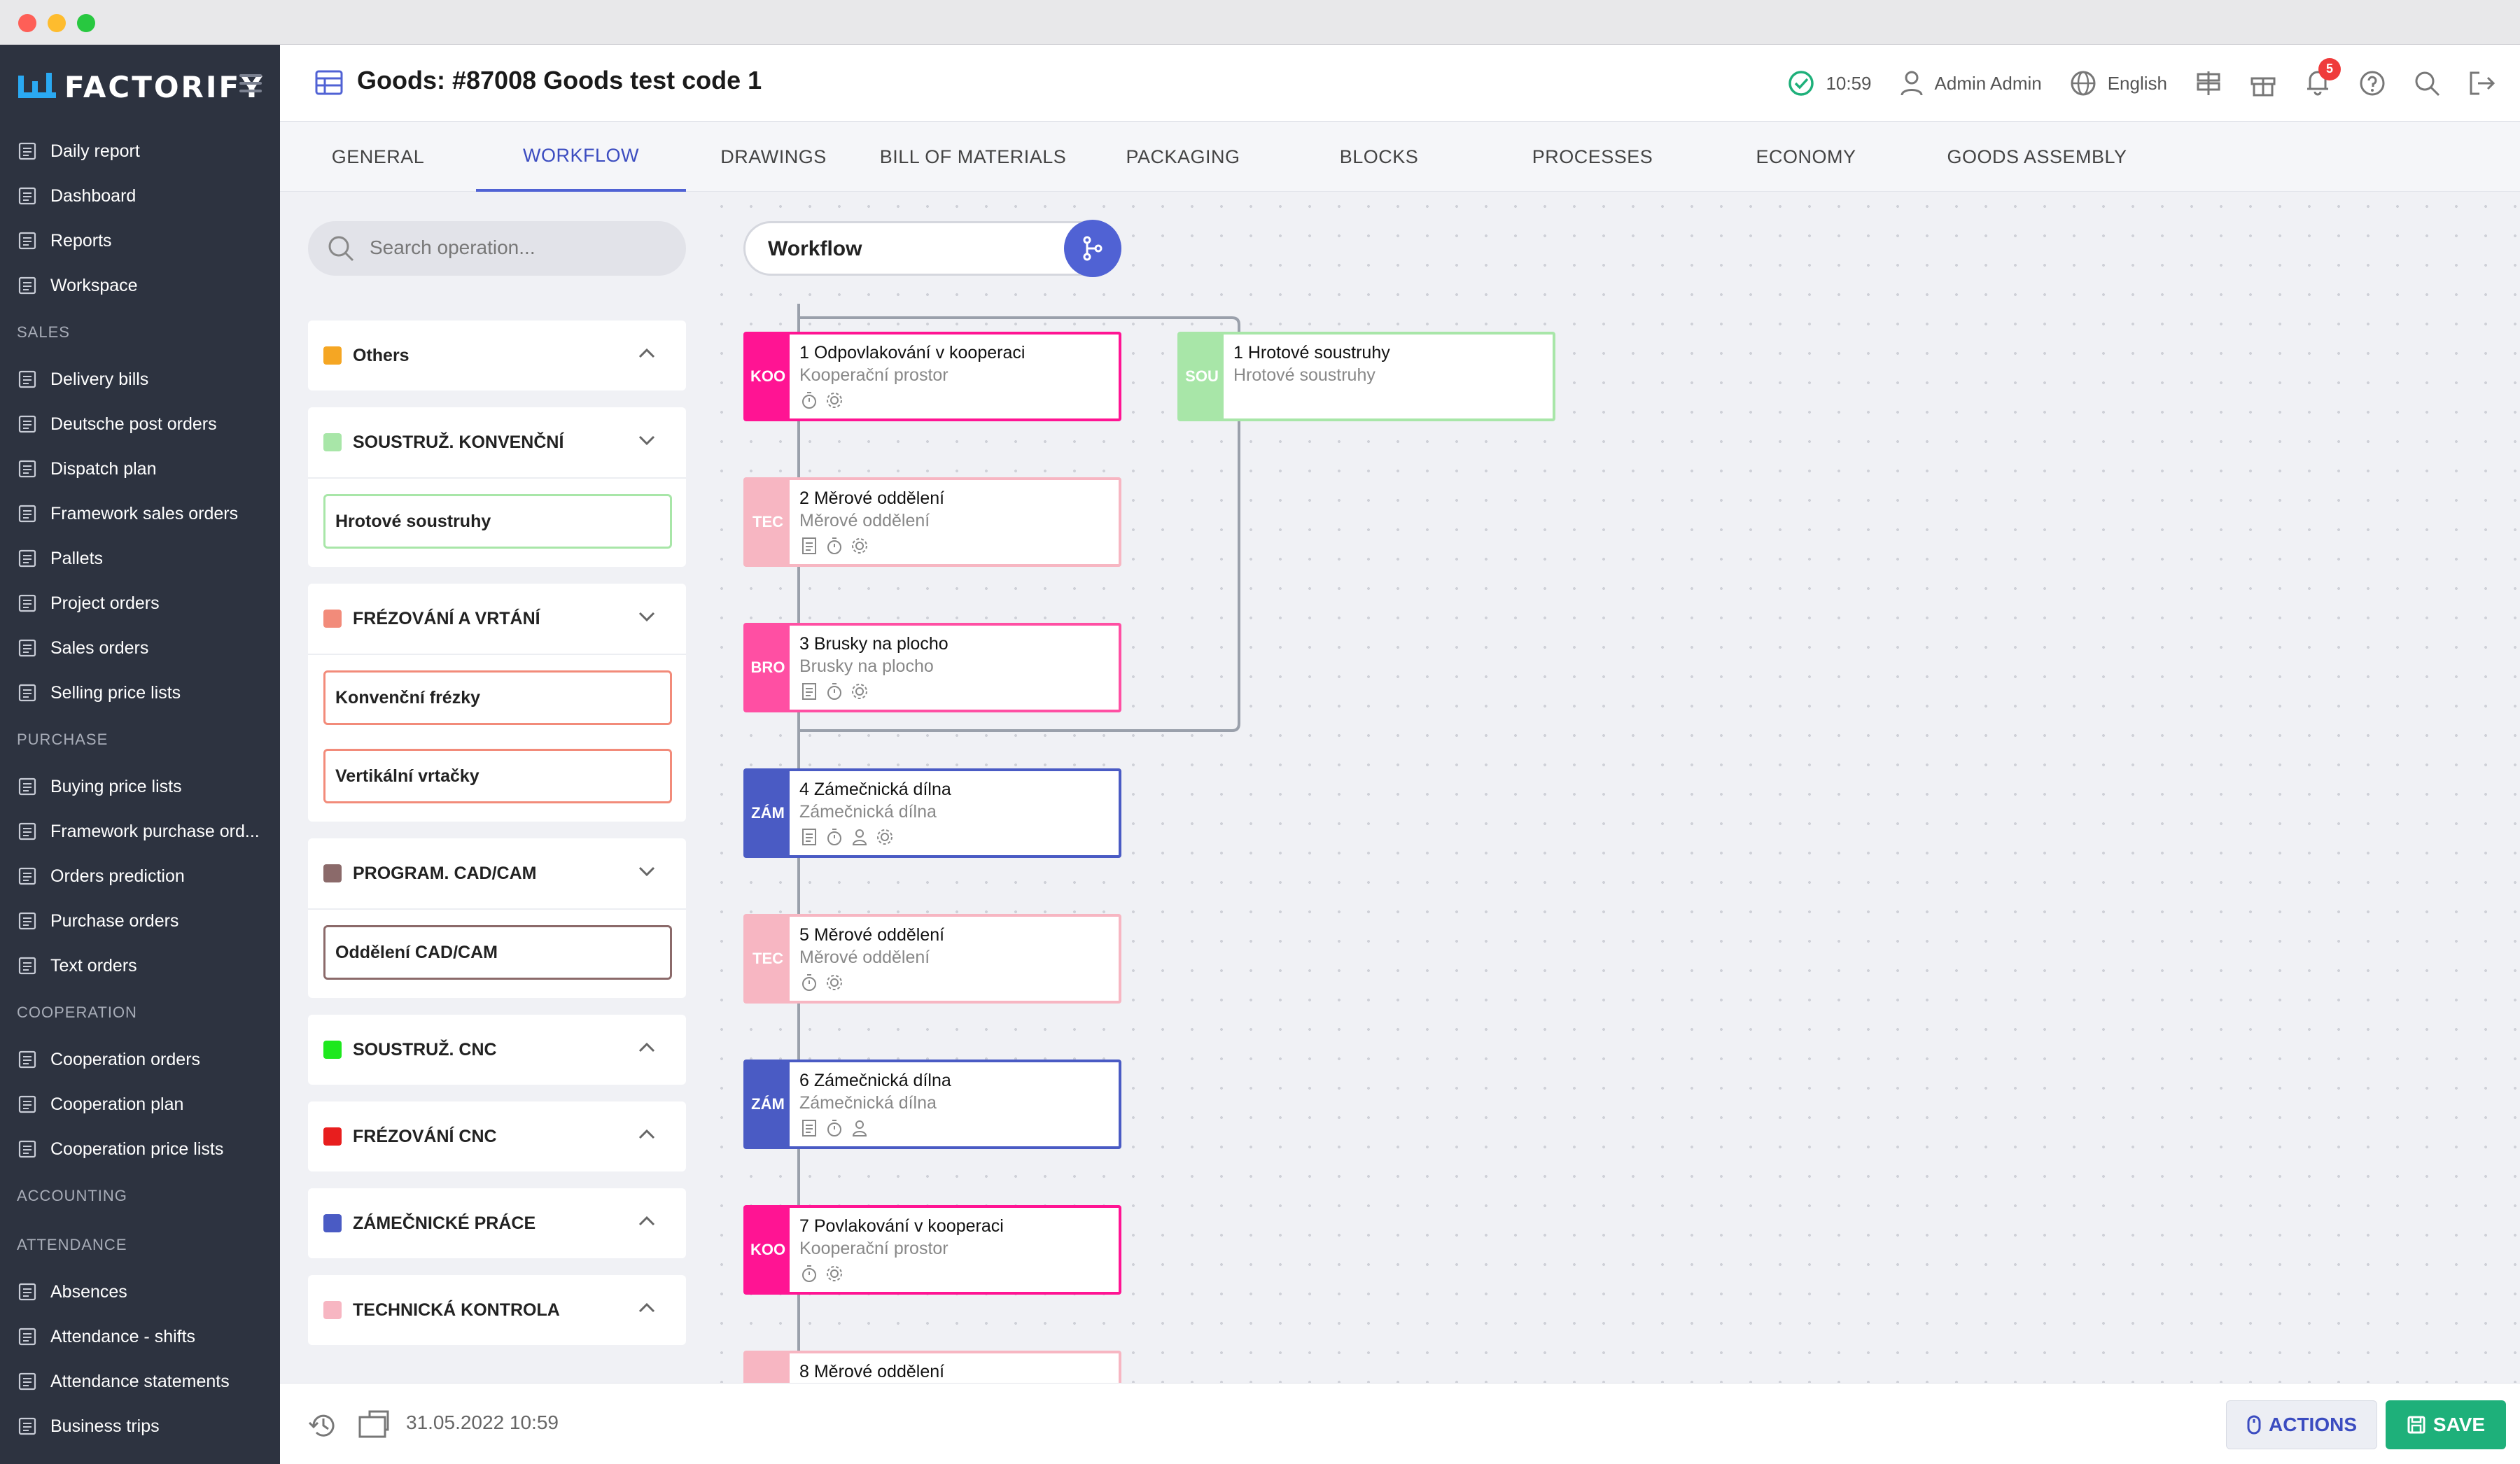 This screenshot has width=2520, height=1464. I want to click on sidebar-item-dispatch-plan: Dispatch plan, so click(140, 468).